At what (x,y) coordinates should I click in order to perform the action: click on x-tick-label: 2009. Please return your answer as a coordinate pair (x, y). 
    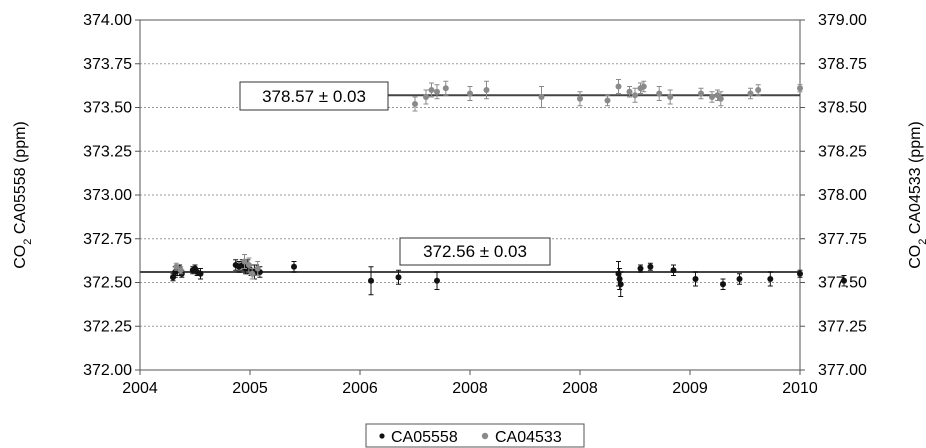
    Looking at the image, I should click on (690, 388).